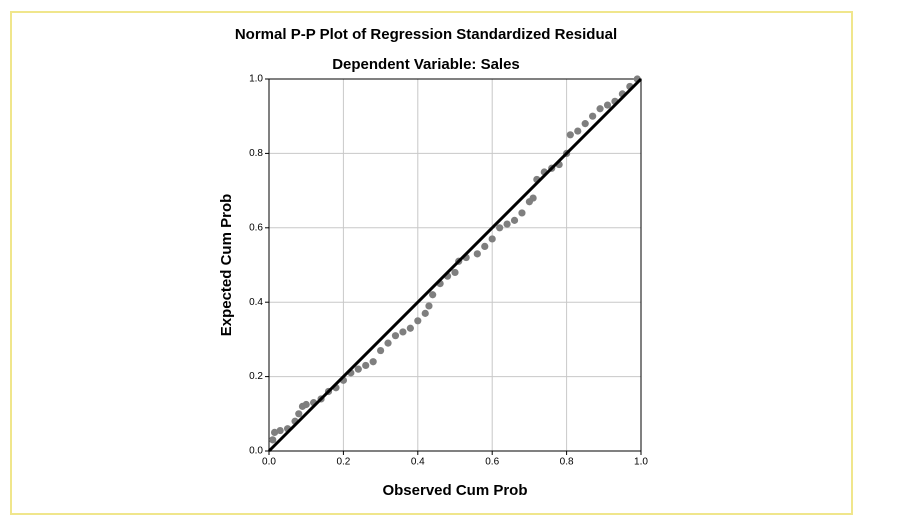 This screenshot has height=529, width=910. Describe the element at coordinates (256, 79) in the screenshot. I see `y-tick-label: 1.0` at that location.